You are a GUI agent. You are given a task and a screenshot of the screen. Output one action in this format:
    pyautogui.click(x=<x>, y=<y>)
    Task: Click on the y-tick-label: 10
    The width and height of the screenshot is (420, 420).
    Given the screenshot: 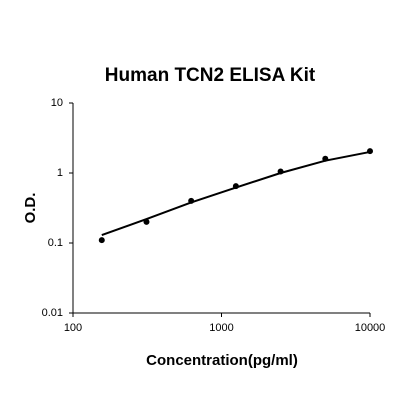 What is the action you would take?
    pyautogui.click(x=57, y=103)
    